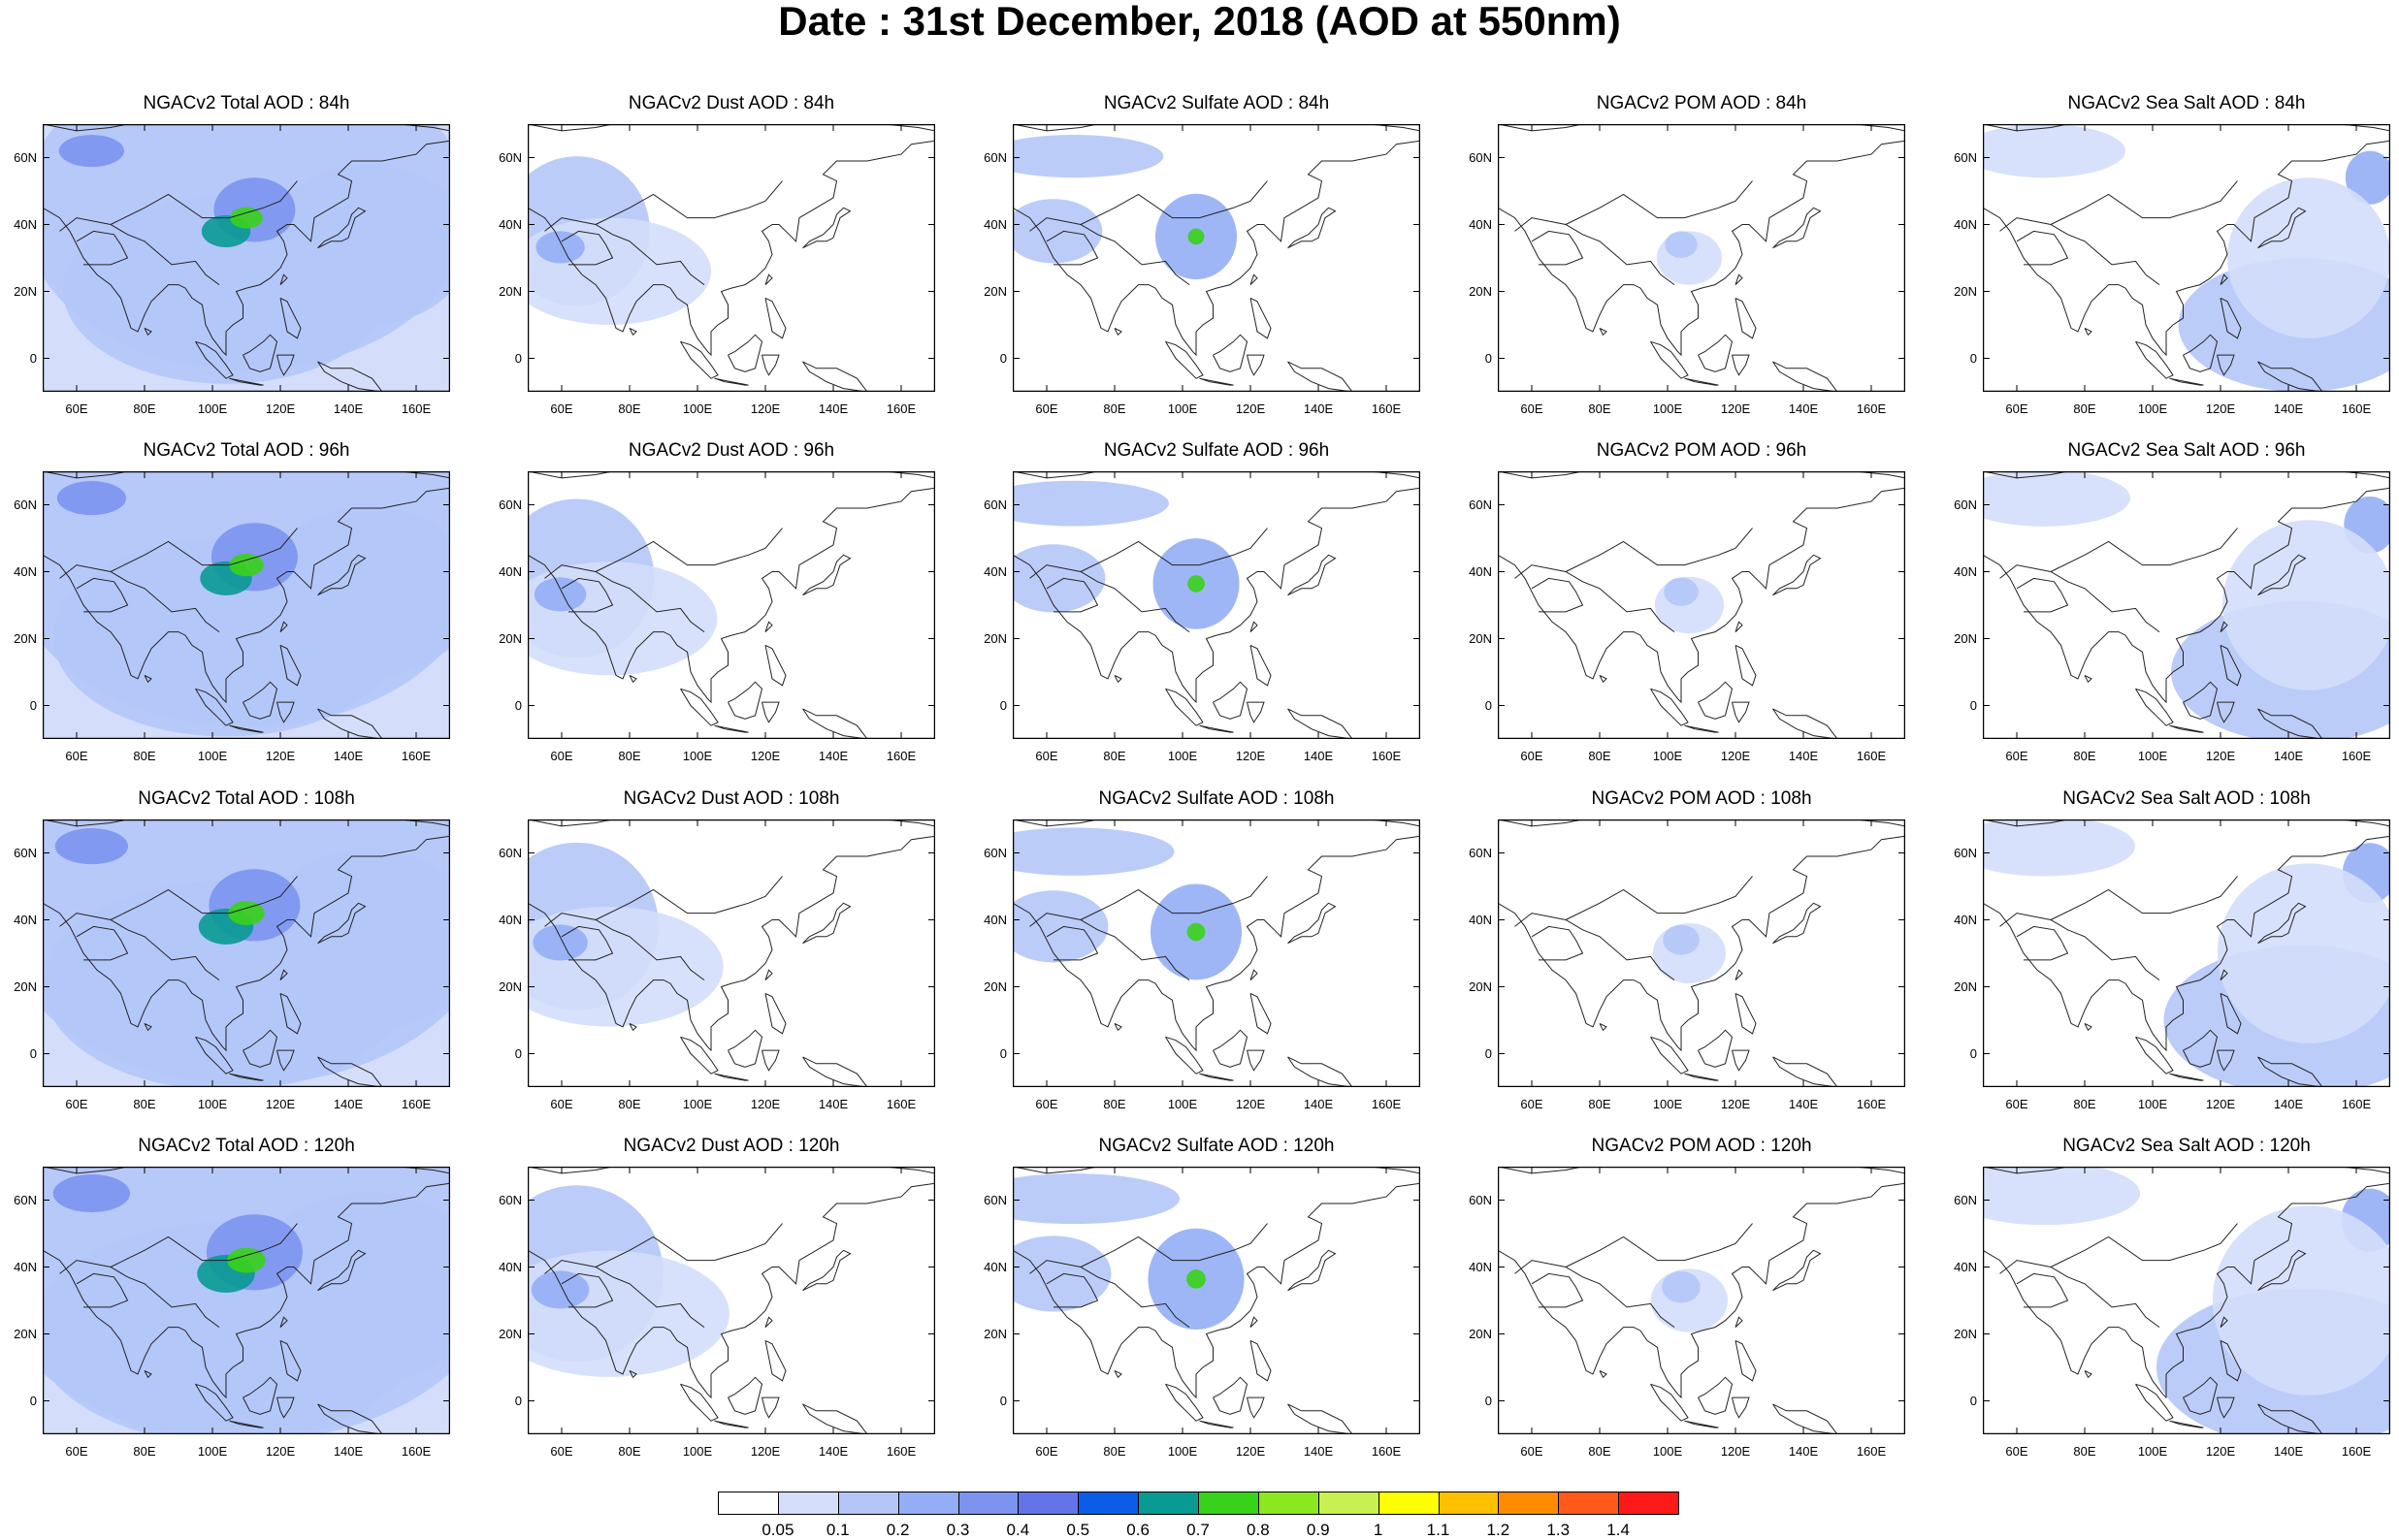 This screenshot has height=1540, width=2399. Describe the element at coordinates (1973, 705) in the screenshot. I see `lat-tick-label: 0` at that location.